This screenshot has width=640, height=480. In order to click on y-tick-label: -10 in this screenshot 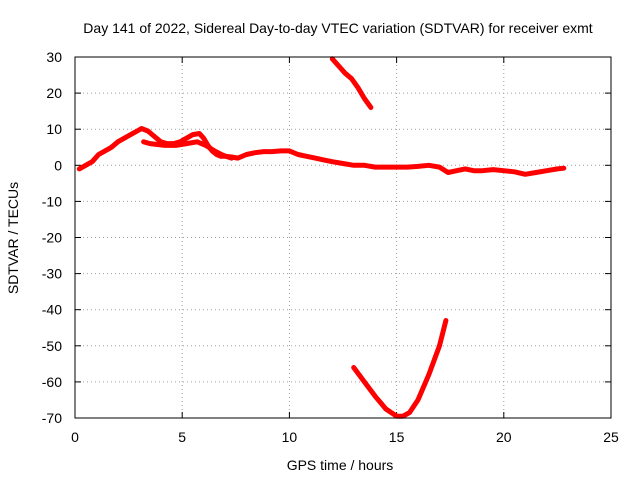, I will do `click(52, 201)`.